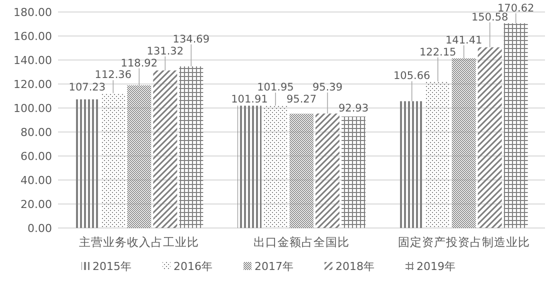 The height and width of the screenshot is (282, 554). What do you see at coordinates (436, 266) in the screenshot?
I see `legend-label: 2019年` at bounding box center [436, 266].